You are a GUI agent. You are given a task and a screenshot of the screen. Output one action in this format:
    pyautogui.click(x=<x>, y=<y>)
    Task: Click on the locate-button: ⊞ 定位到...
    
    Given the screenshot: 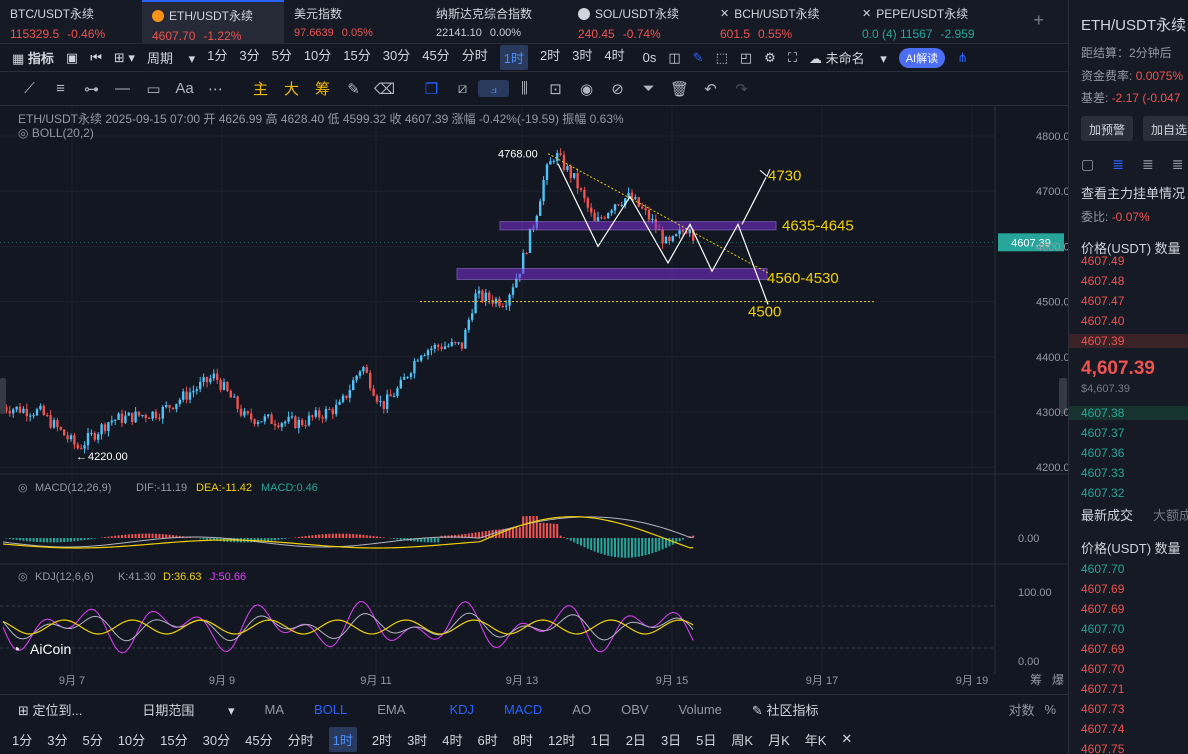 What is the action you would take?
    pyautogui.click(x=50, y=710)
    